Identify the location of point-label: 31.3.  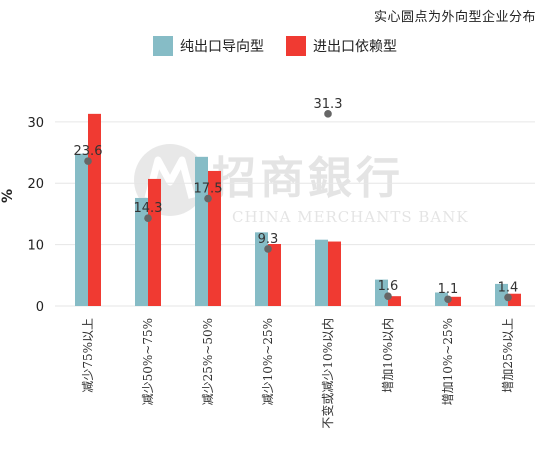
(328, 104).